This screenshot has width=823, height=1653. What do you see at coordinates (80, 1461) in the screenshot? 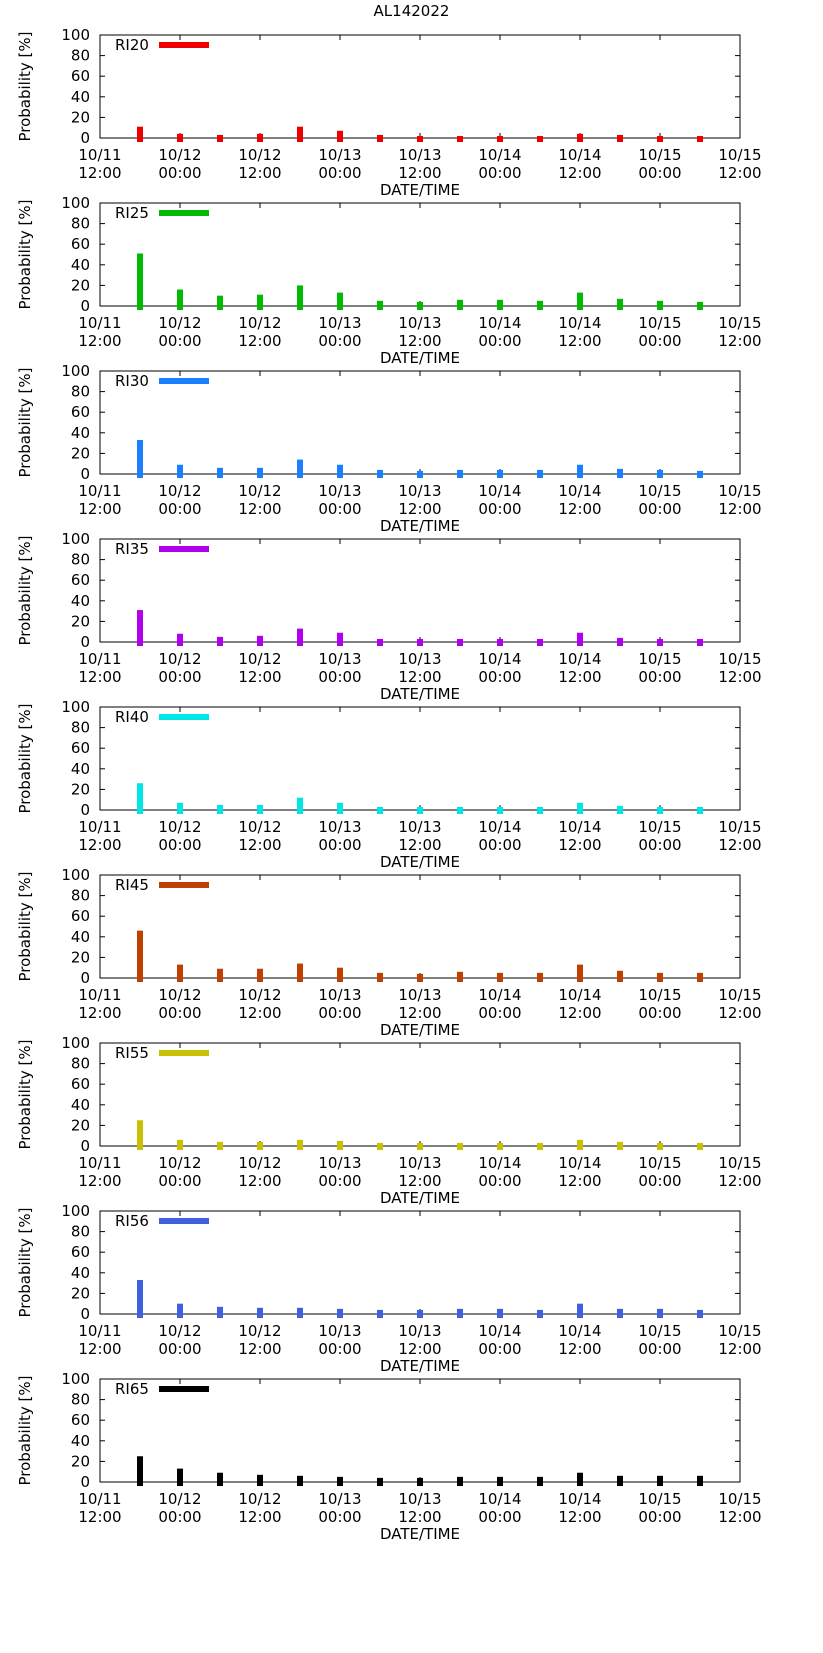
I see `y-tick-label: 20` at bounding box center [80, 1461].